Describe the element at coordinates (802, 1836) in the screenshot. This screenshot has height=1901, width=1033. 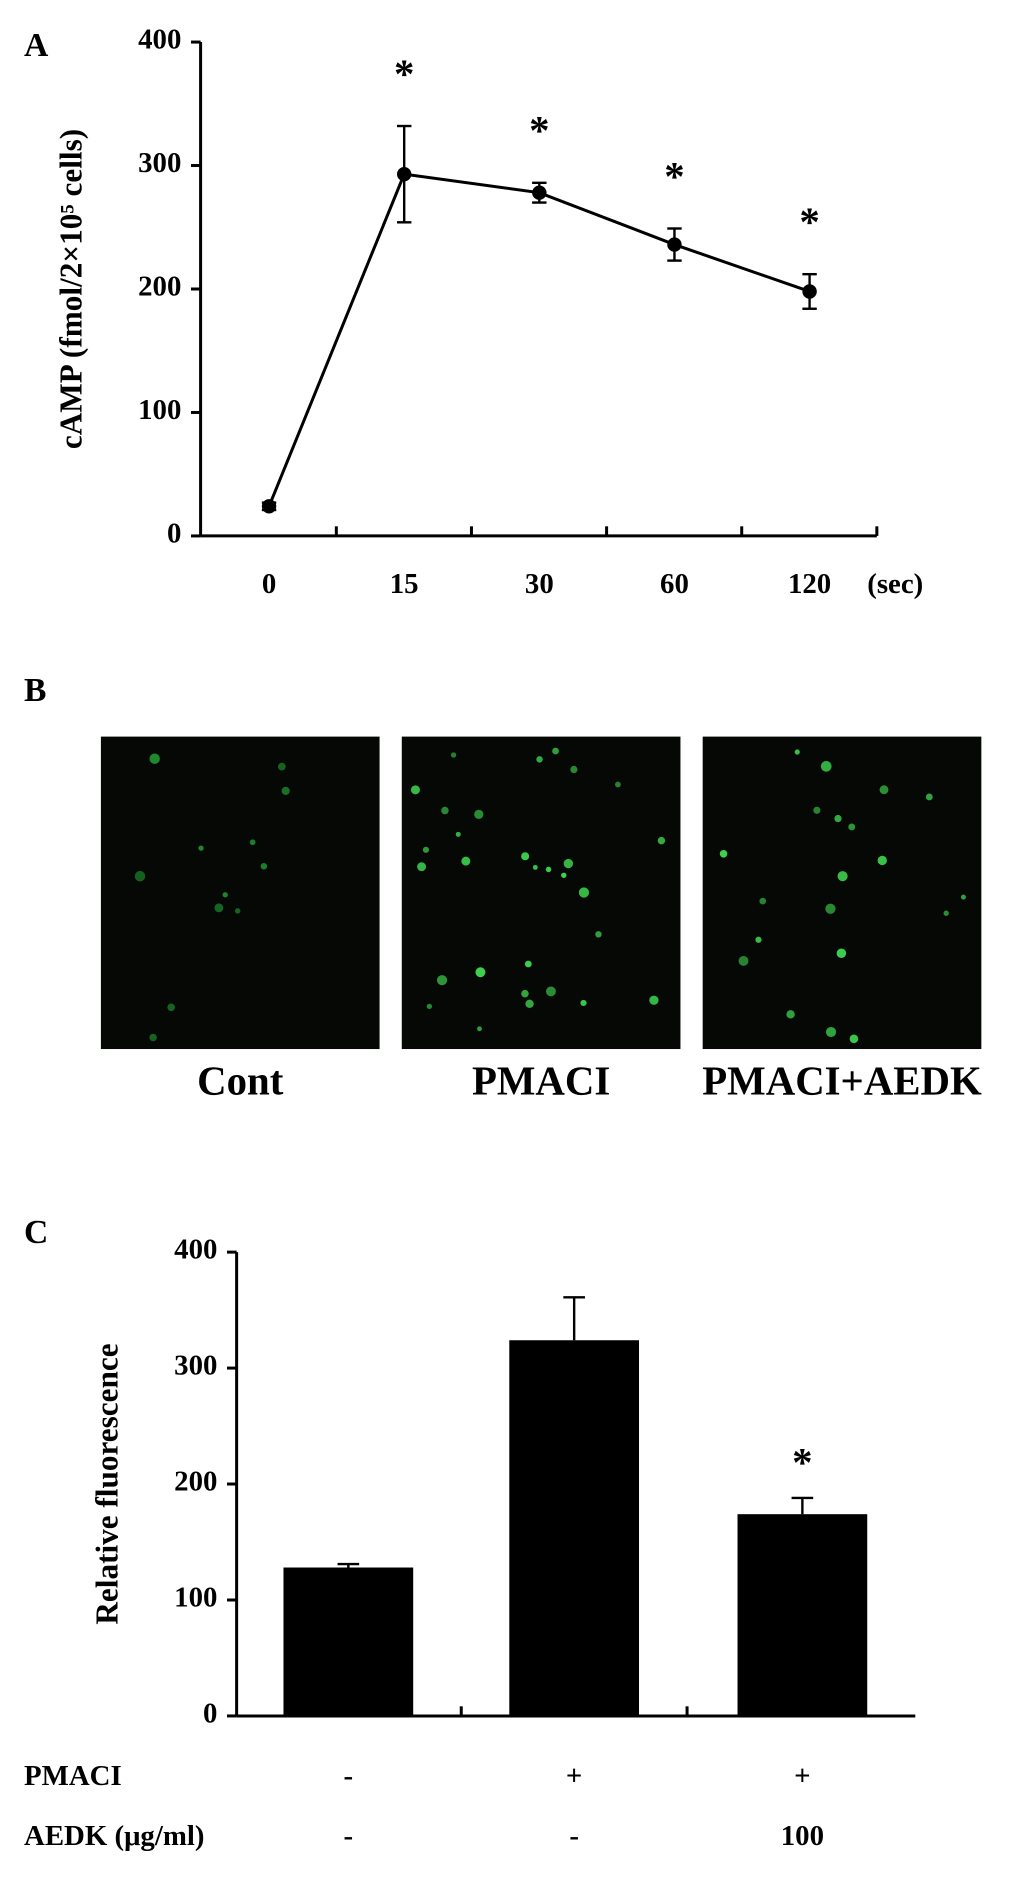
I see `condition-value: 100` at that location.